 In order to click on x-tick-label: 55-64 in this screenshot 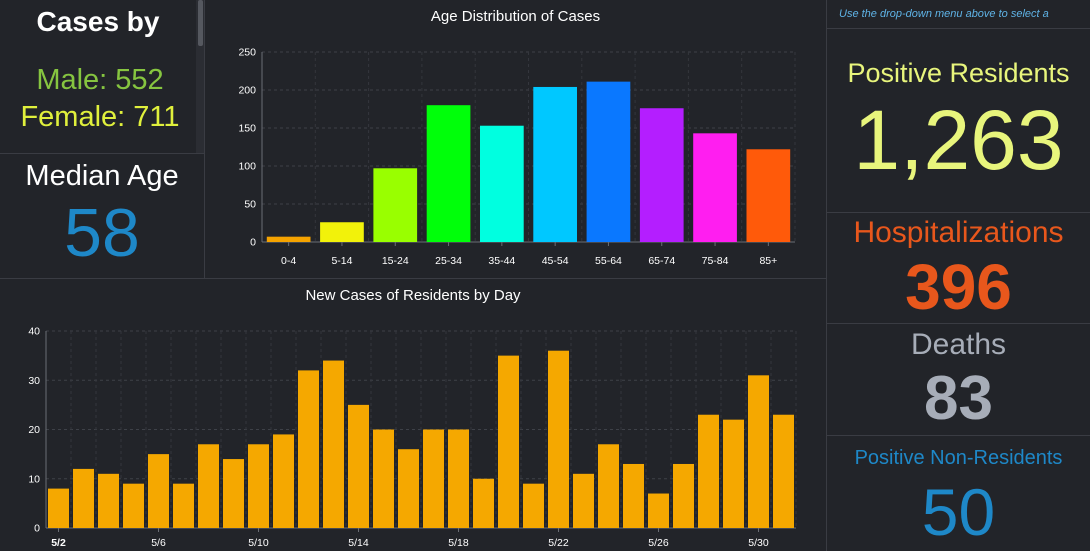, I will do `click(608, 261)`.